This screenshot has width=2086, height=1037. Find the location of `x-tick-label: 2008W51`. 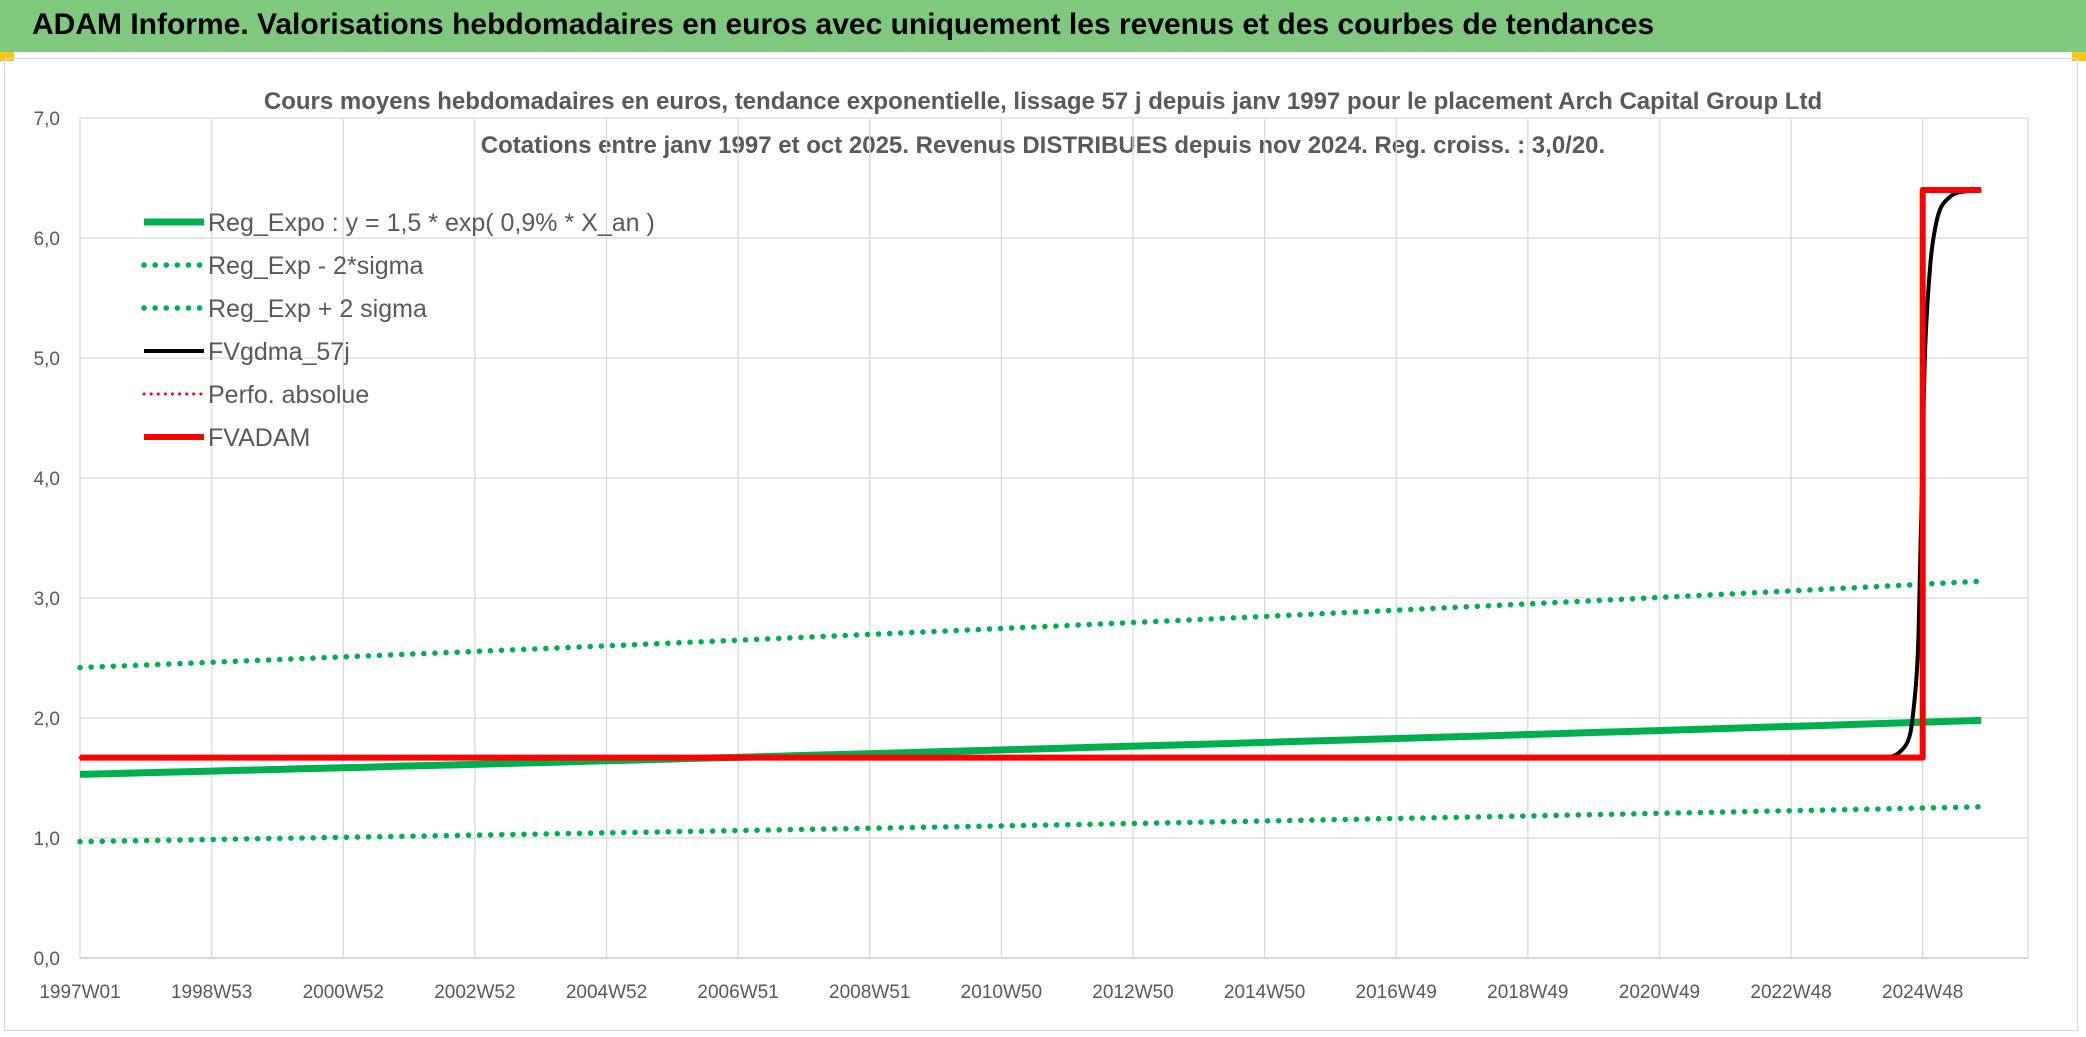

x-tick-label: 2008W51 is located at coordinates (869, 992).